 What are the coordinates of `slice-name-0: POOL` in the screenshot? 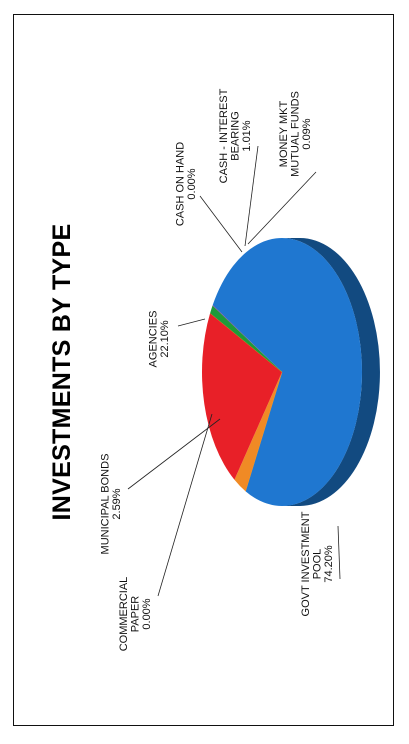 It's located at (318, 564).